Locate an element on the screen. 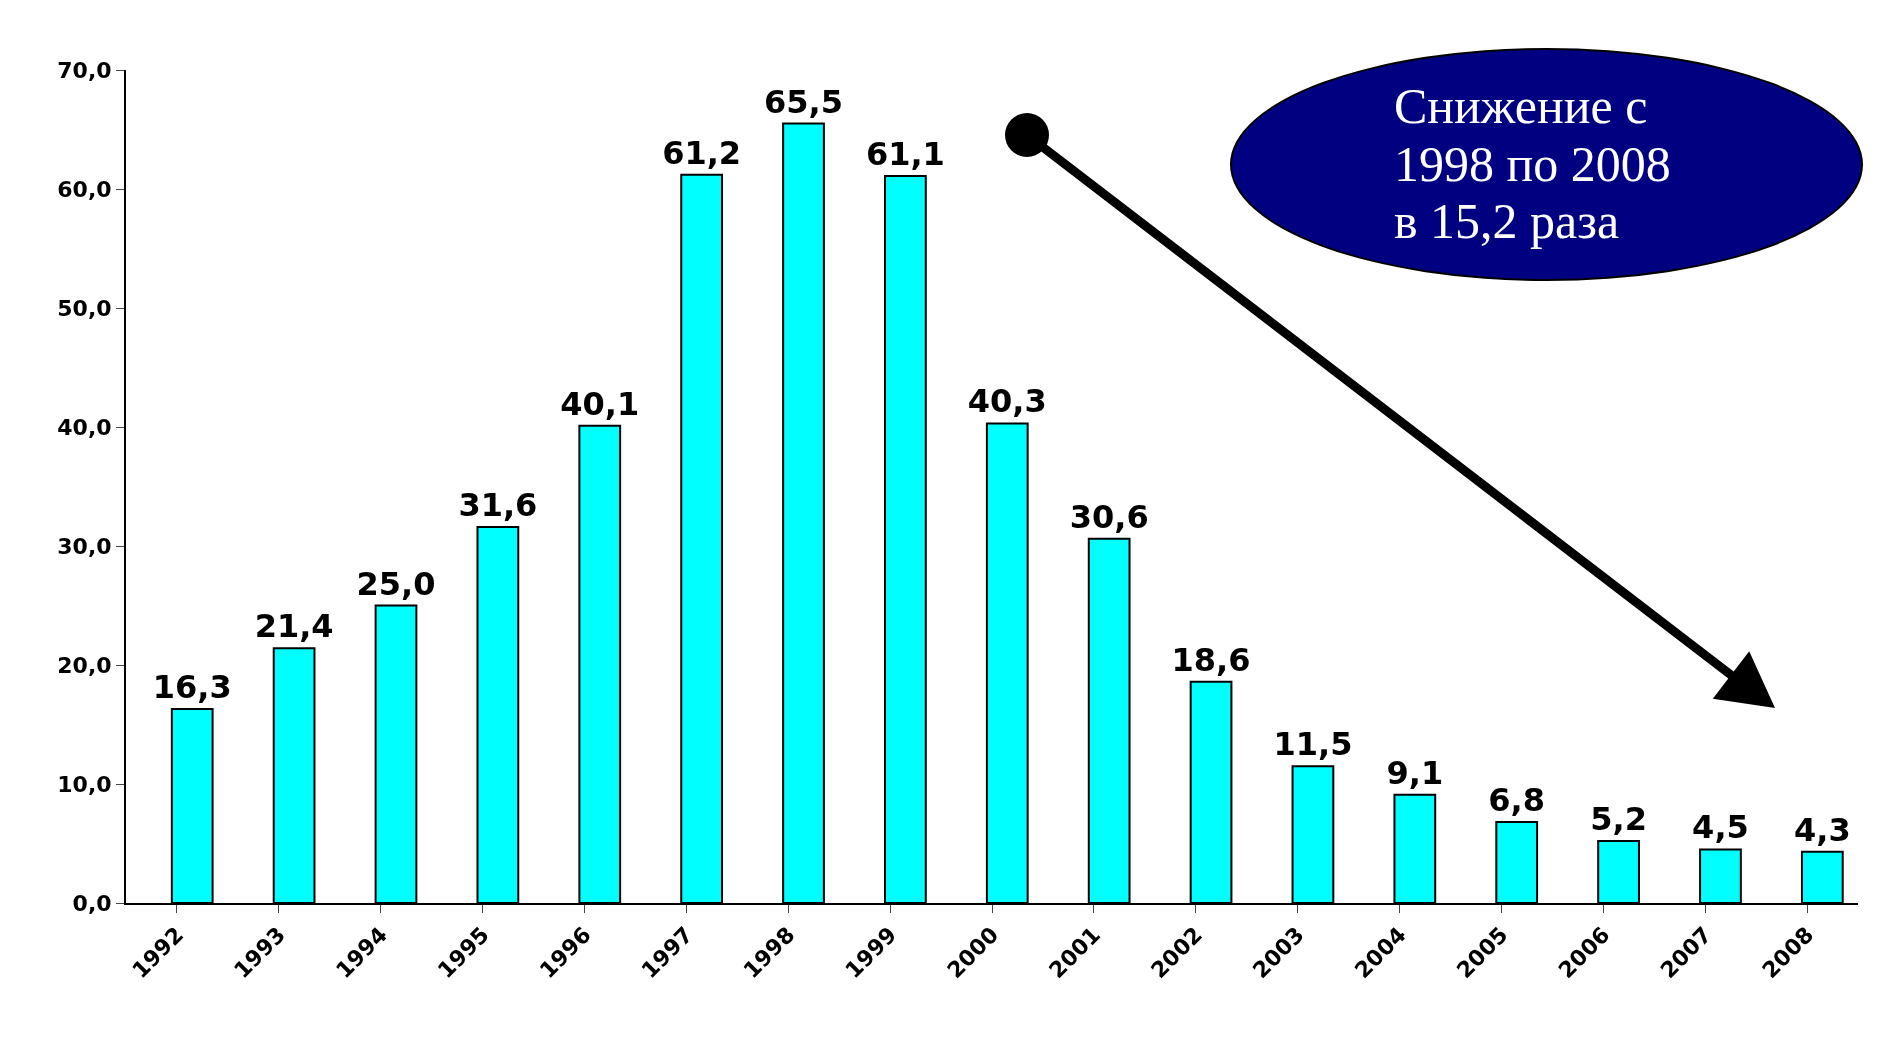 This screenshot has height=1037, width=1878. data-label: 11,5 is located at coordinates (1313, 744).